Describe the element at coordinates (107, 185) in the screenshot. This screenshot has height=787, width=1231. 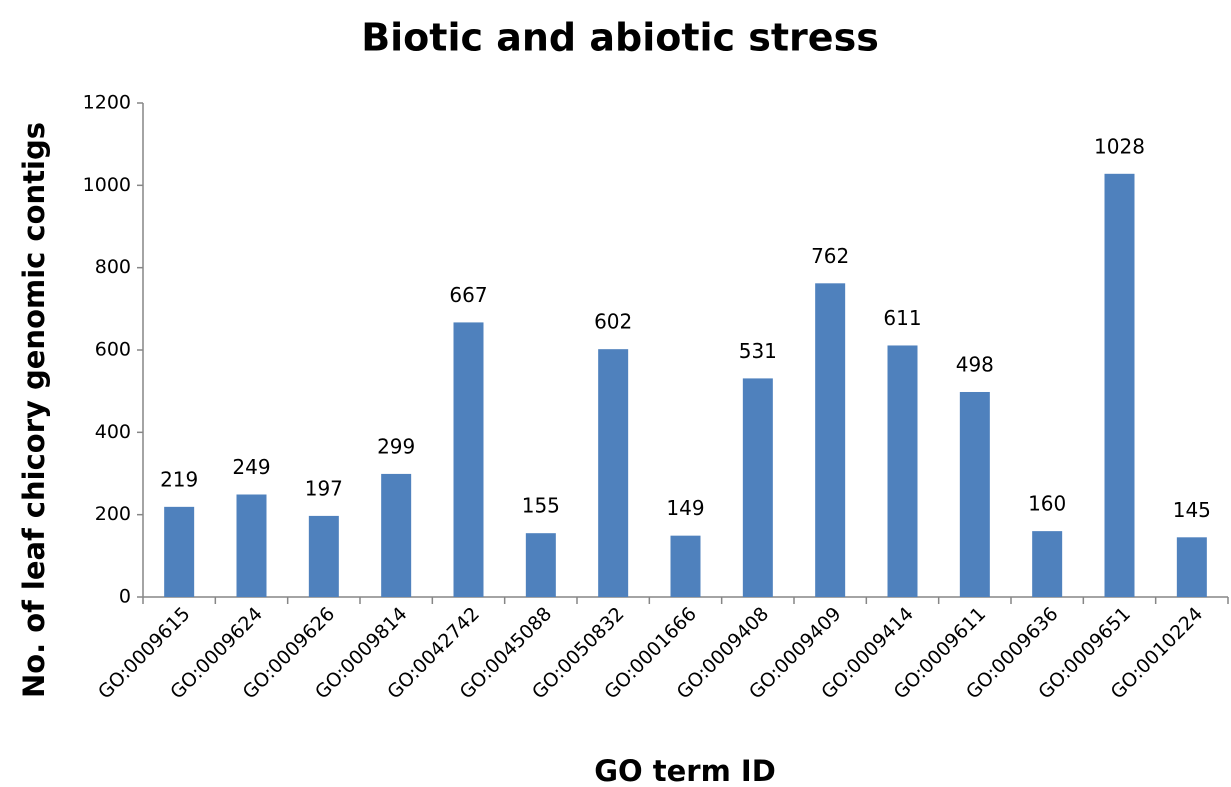
I see `y-tick-label: 1000` at that location.